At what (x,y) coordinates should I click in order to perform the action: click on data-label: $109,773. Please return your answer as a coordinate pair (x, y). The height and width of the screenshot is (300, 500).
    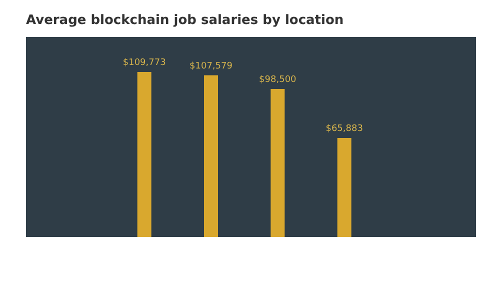
    Looking at the image, I should click on (144, 63).